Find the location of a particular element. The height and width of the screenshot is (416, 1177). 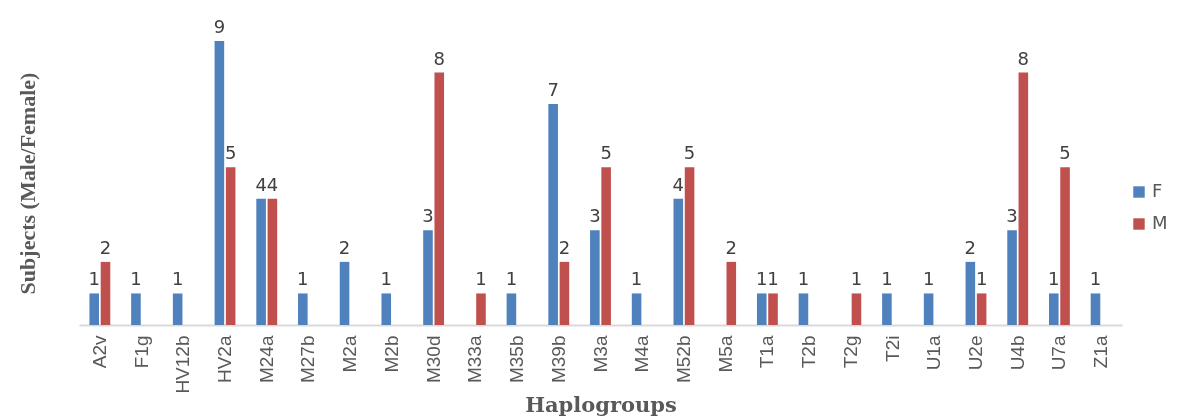

x-tick-label: T2g is located at coordinates (850, 352).